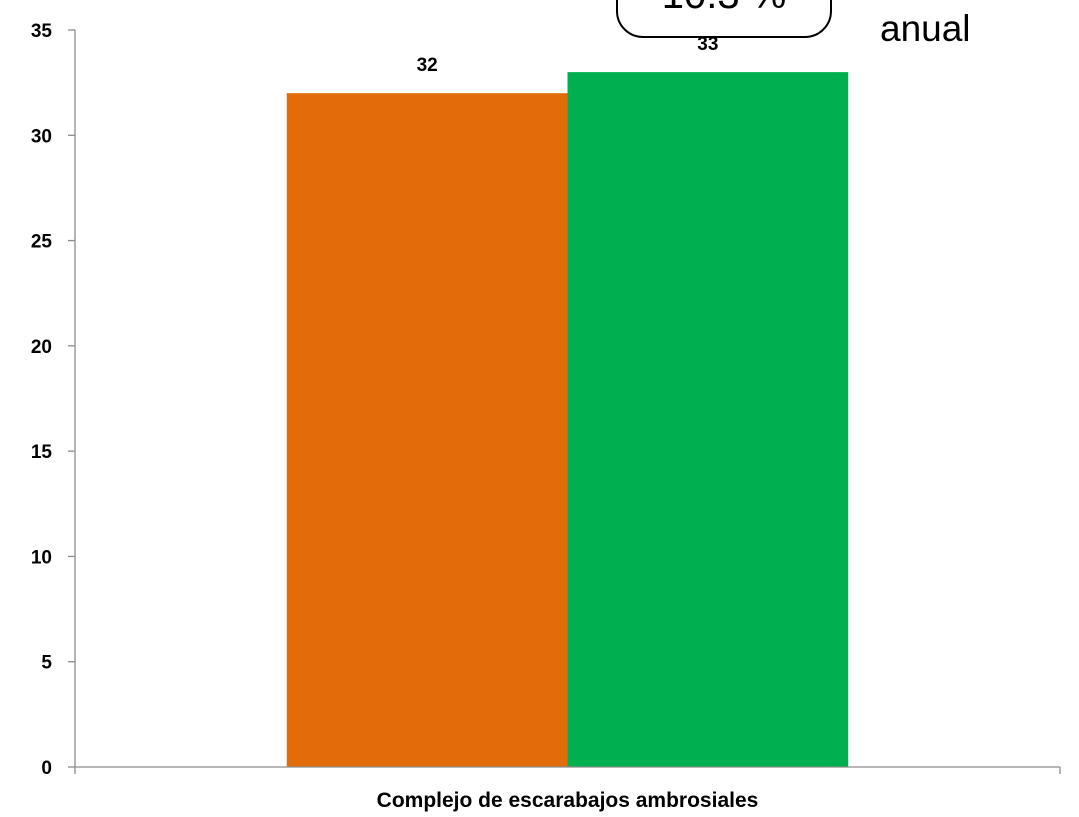  What do you see at coordinates (42, 31) in the screenshot?
I see `y-tick-label: 35` at bounding box center [42, 31].